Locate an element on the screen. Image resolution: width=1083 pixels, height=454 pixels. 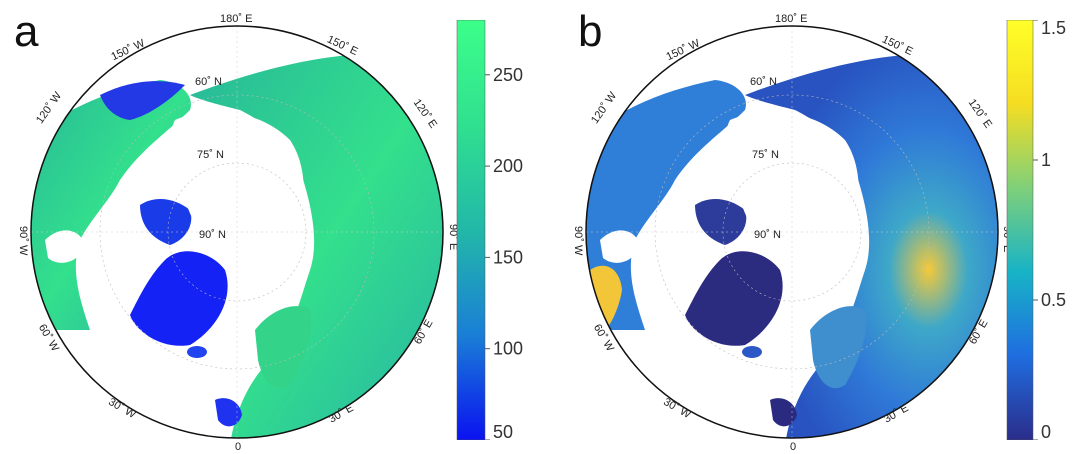
colorbar-tick-label: 0.5 is located at coordinates (1053, 300).